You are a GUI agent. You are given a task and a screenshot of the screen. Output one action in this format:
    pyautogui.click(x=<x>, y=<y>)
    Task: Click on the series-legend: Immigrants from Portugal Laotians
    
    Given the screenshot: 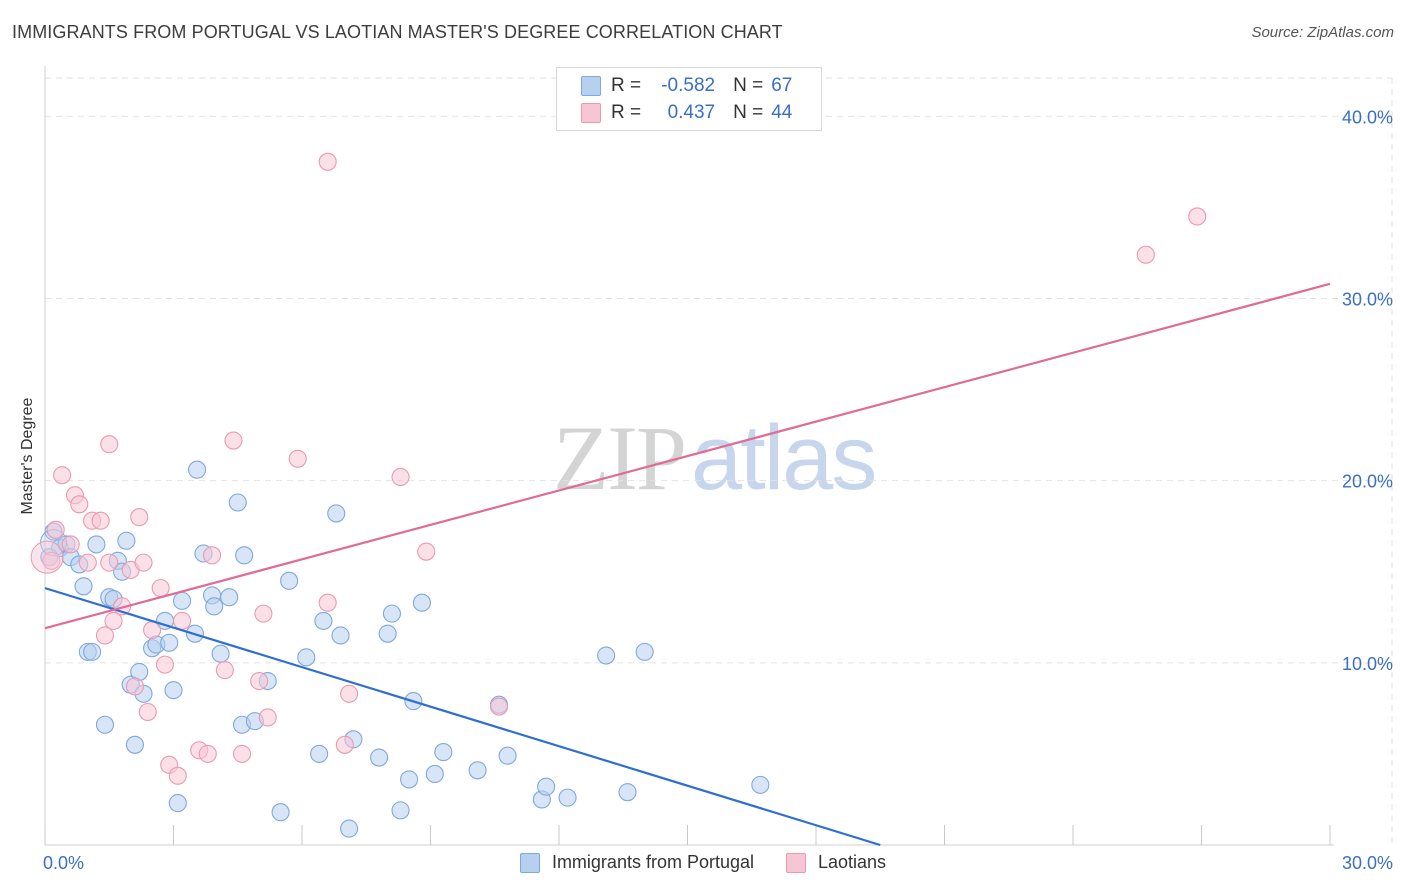 What is the action you would take?
    pyautogui.click(x=703, y=862)
    